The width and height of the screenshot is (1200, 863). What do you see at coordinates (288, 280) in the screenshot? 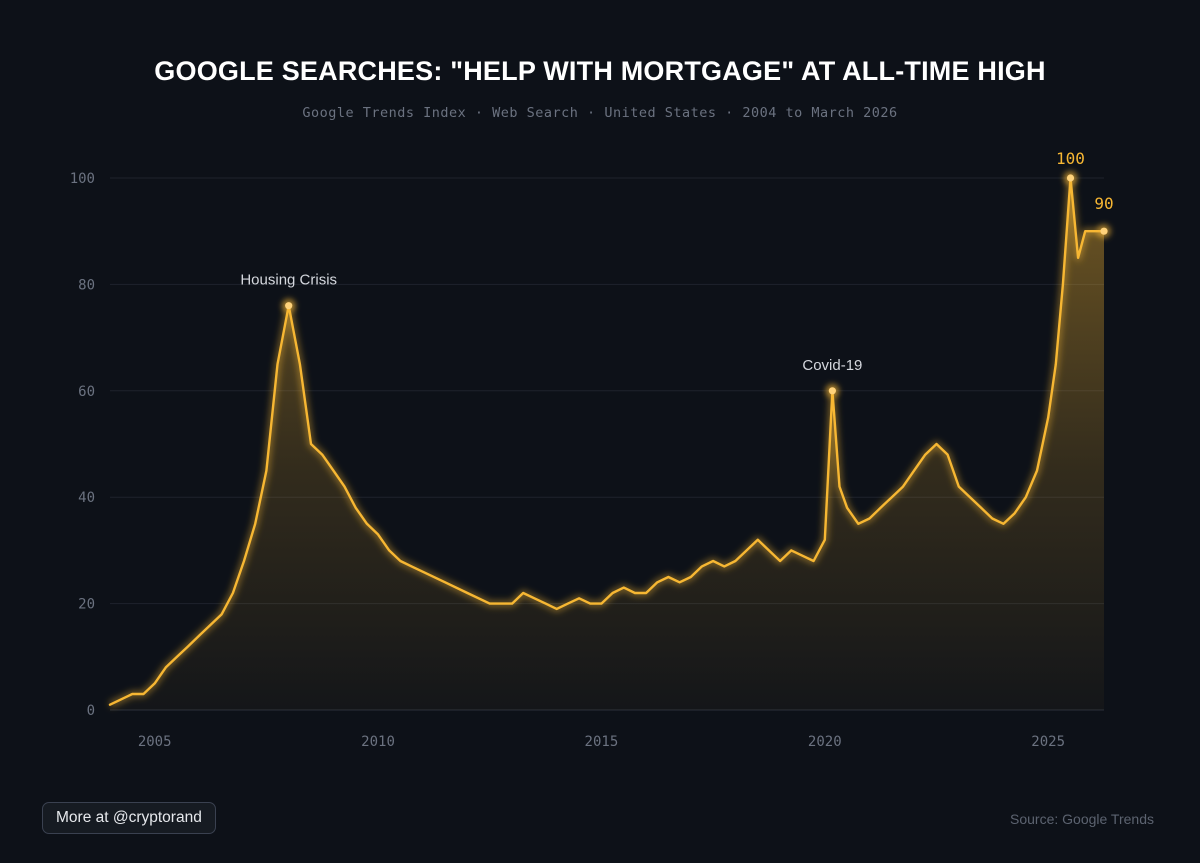
I see `annotation-label: Housing Crisis` at bounding box center [288, 280].